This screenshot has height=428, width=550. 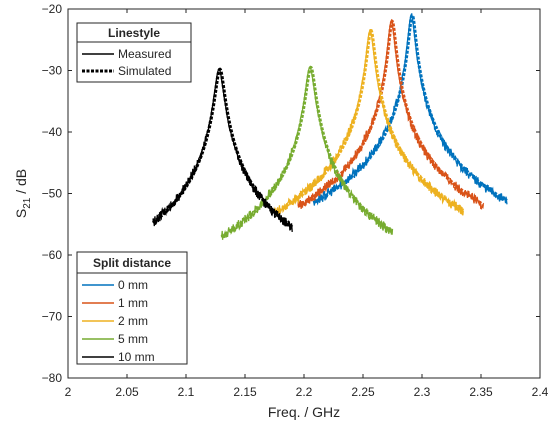 I want to click on x-axis-label: Freq. / GHz, so click(x=304, y=412).